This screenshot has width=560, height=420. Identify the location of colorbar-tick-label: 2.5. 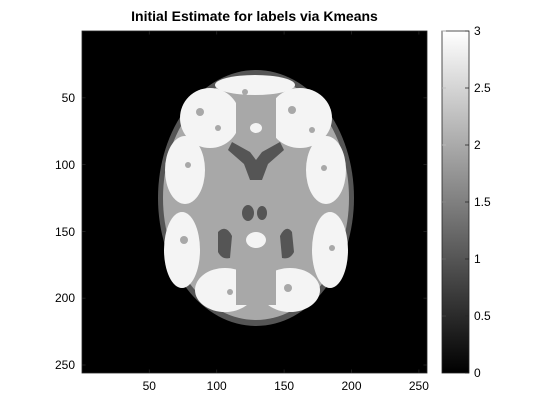
(482, 88).